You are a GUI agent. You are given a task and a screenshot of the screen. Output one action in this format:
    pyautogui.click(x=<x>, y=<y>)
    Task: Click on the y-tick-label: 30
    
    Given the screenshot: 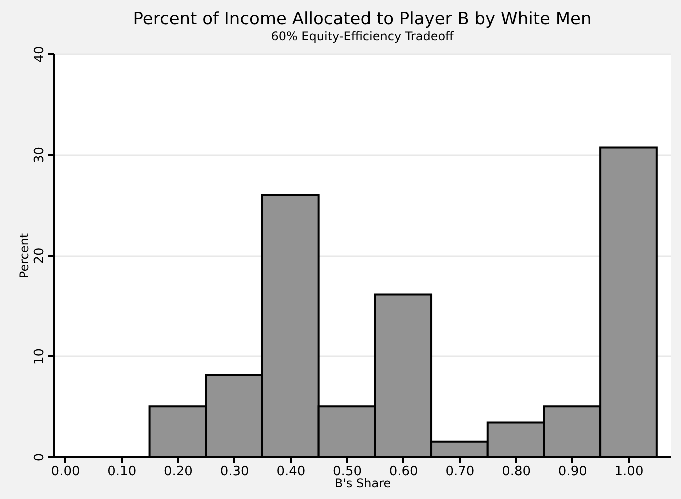 What is the action you would take?
    pyautogui.click(x=40, y=155)
    